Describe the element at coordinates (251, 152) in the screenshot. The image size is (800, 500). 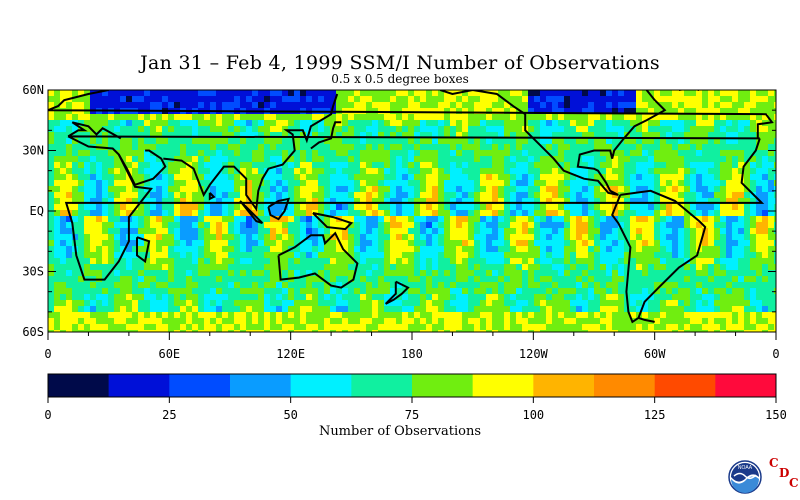
I see `coastline-south-asia` at that location.